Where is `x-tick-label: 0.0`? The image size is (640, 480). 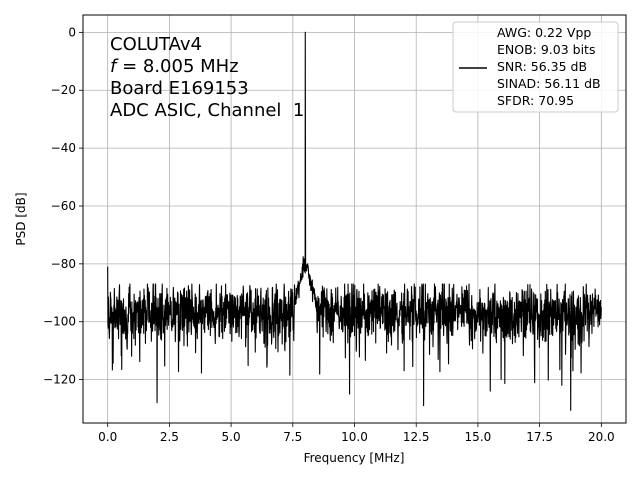 x-tick-label: 0.0 is located at coordinates (107, 437).